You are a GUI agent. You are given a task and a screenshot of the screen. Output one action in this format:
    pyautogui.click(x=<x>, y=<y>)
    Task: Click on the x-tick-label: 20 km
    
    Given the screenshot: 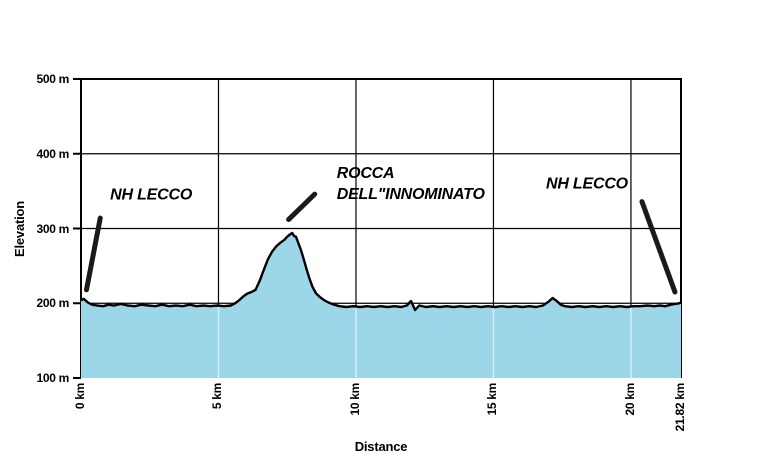 What is the action you would take?
    pyautogui.click(x=629, y=399)
    